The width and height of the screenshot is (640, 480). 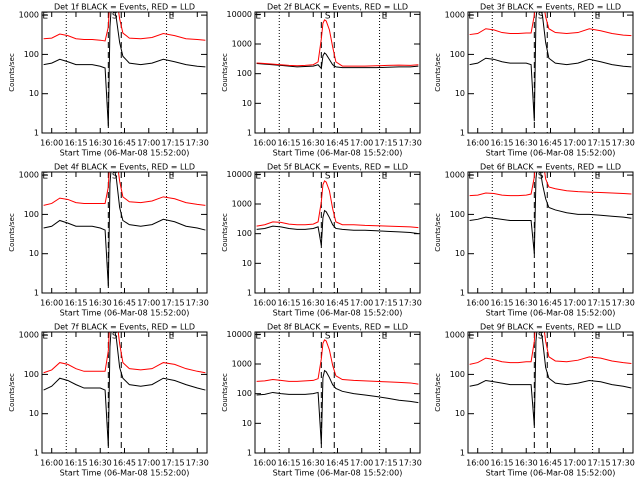 I want to click on chart-title: Det 3f BLACK = Events, RED = LLD, so click(x=550, y=7).